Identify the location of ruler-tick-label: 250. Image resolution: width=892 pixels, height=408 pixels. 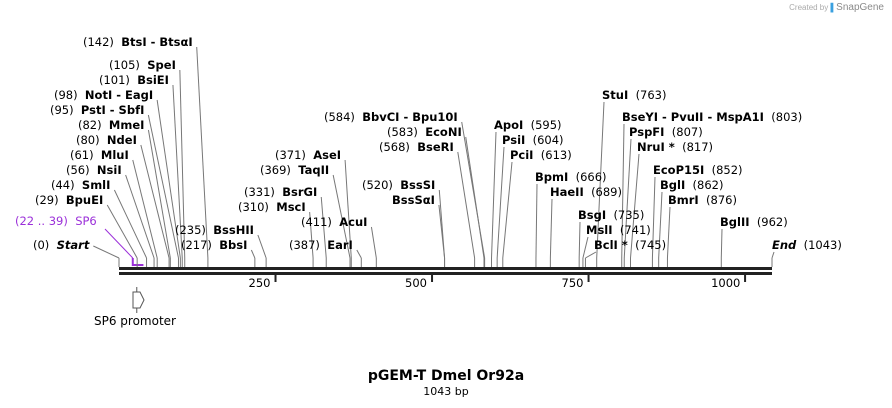
(259, 283).